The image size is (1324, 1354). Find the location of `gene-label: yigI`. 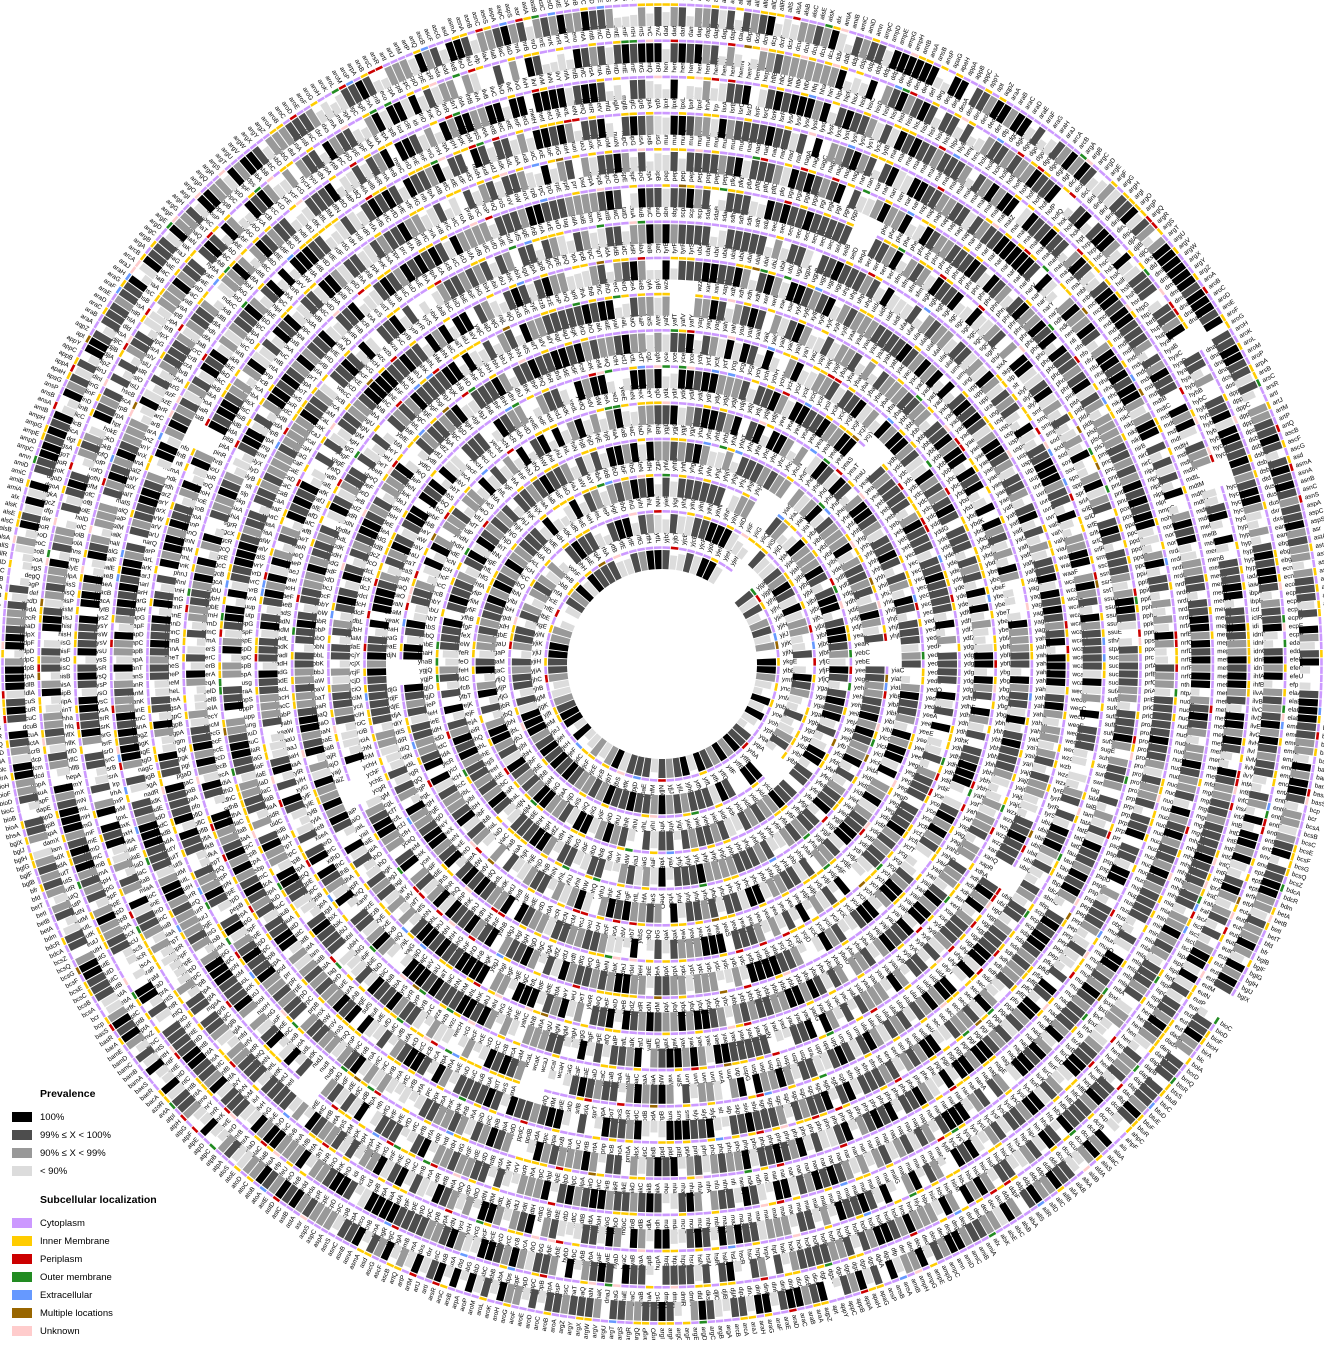

gene-label: yigI is located at coordinates (676, 502).